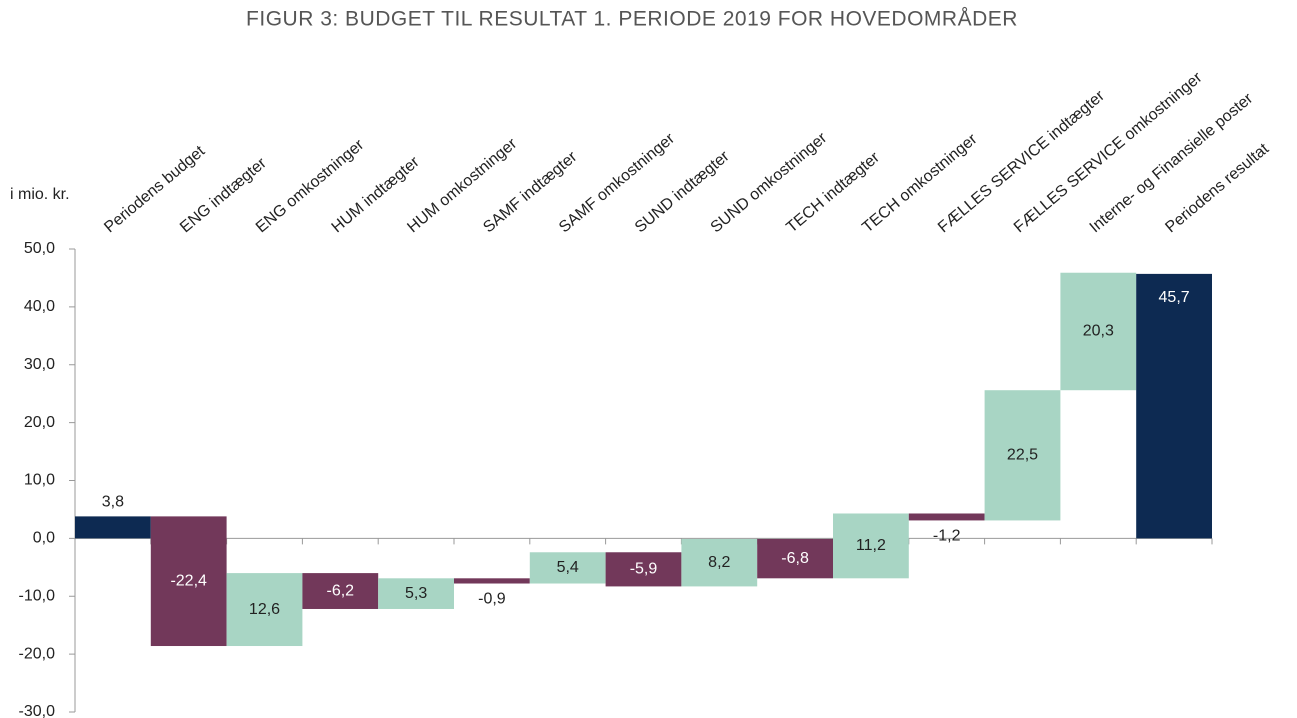  I want to click on y-tick-label: -10,0, so click(37, 595).